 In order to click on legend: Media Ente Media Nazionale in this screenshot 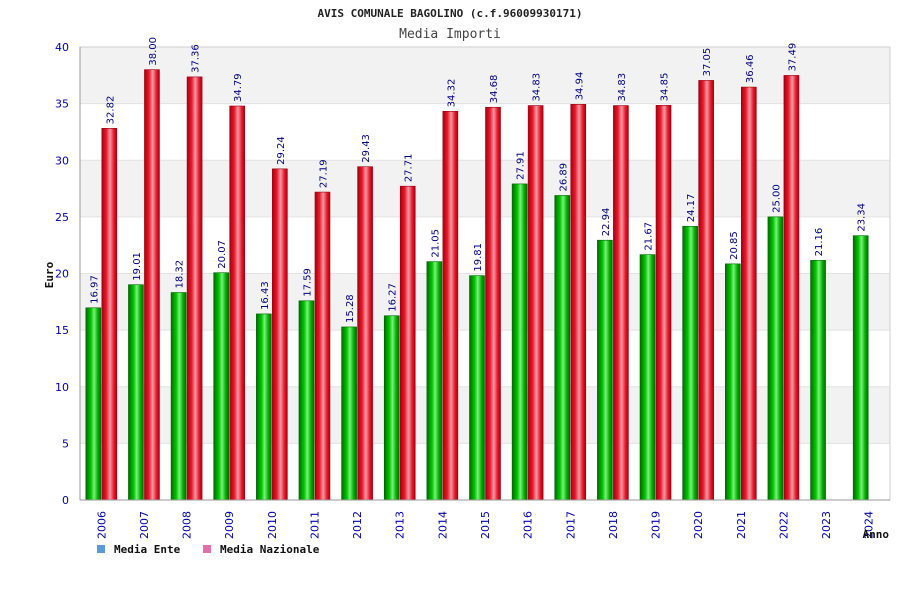, I will do `click(208, 549)`.